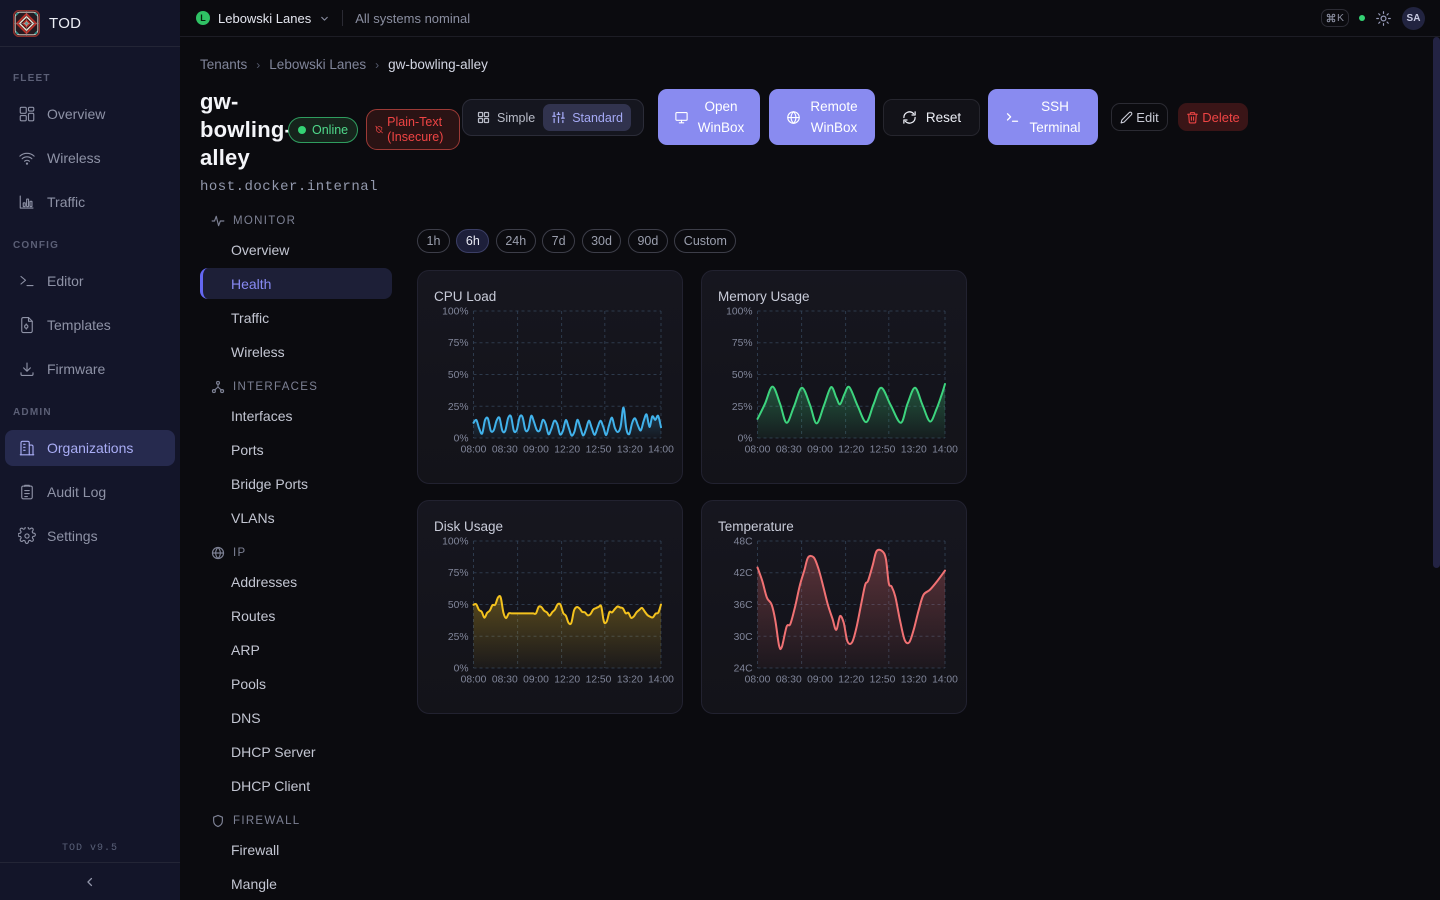 The height and width of the screenshot is (900, 1440). Describe the element at coordinates (743, 573) in the screenshot. I see `svg-text: 42C` at that location.